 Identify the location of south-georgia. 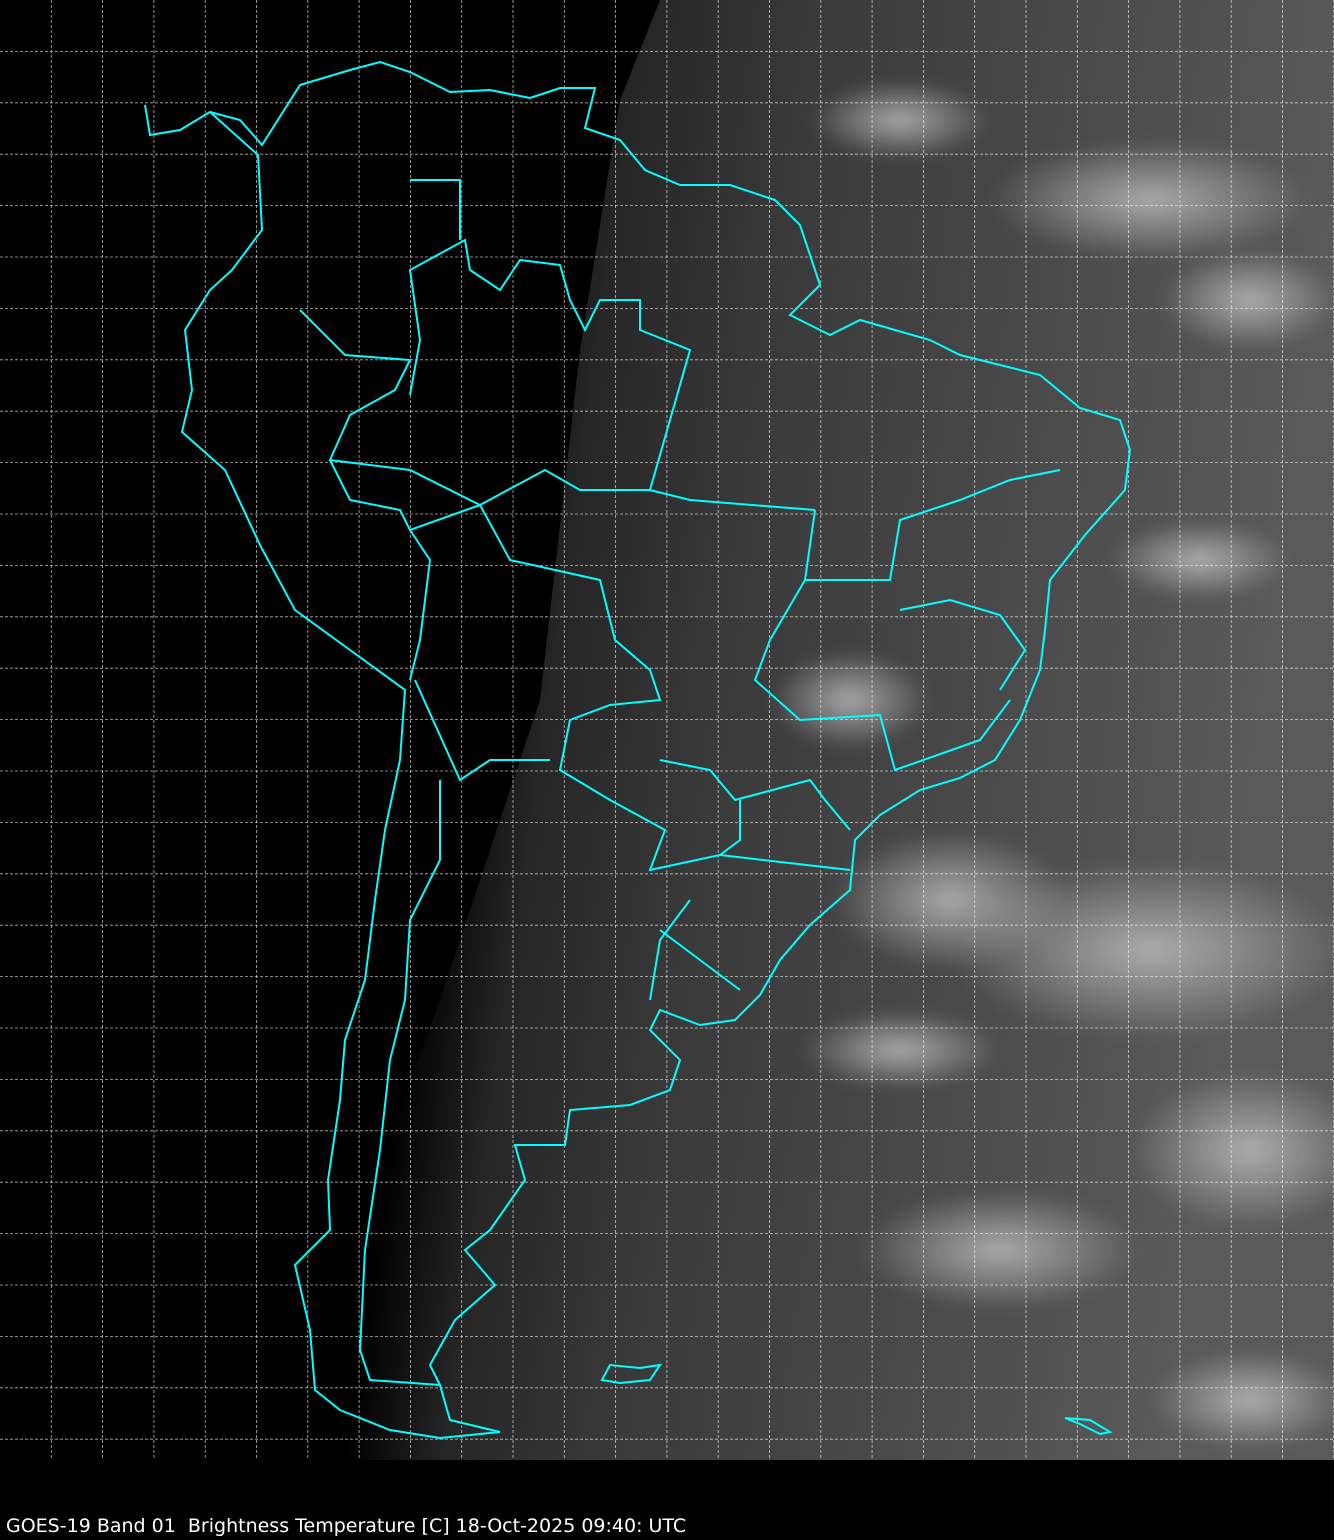
(1088, 1426).